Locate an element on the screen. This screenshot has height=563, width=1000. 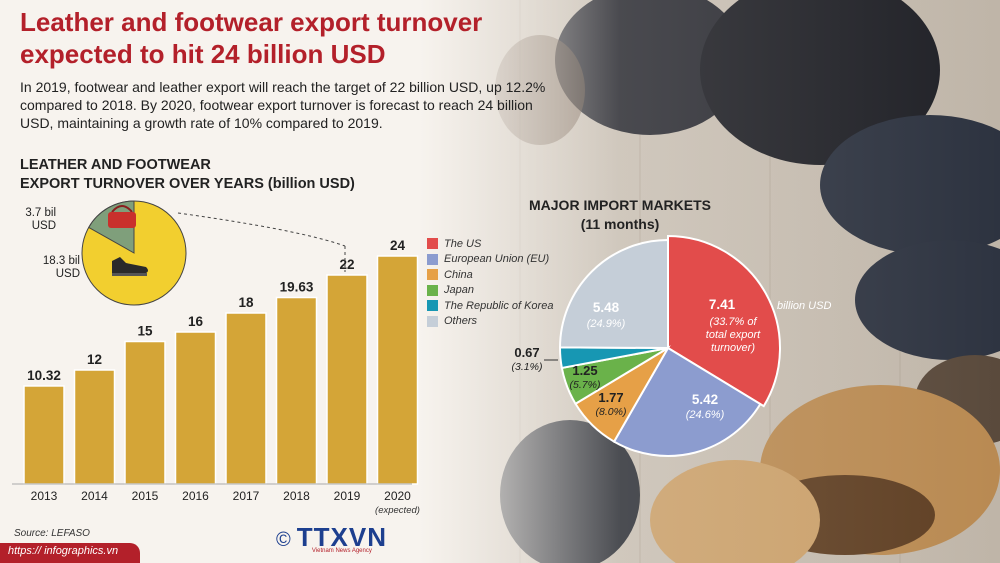
agency-logo: © TTXVN Vietnam News Agency is located at coordinates (331, 538).